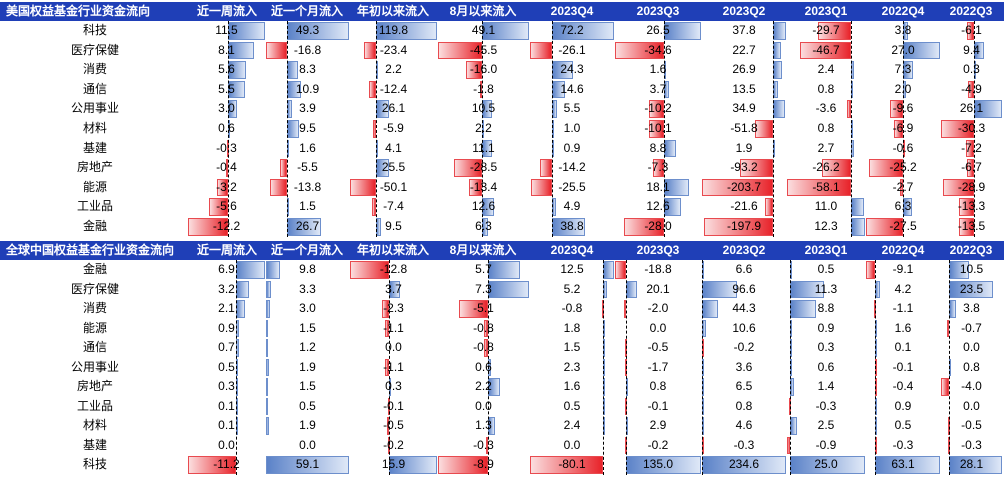  I want to click on data-label: 5.6, so click(226, 69).